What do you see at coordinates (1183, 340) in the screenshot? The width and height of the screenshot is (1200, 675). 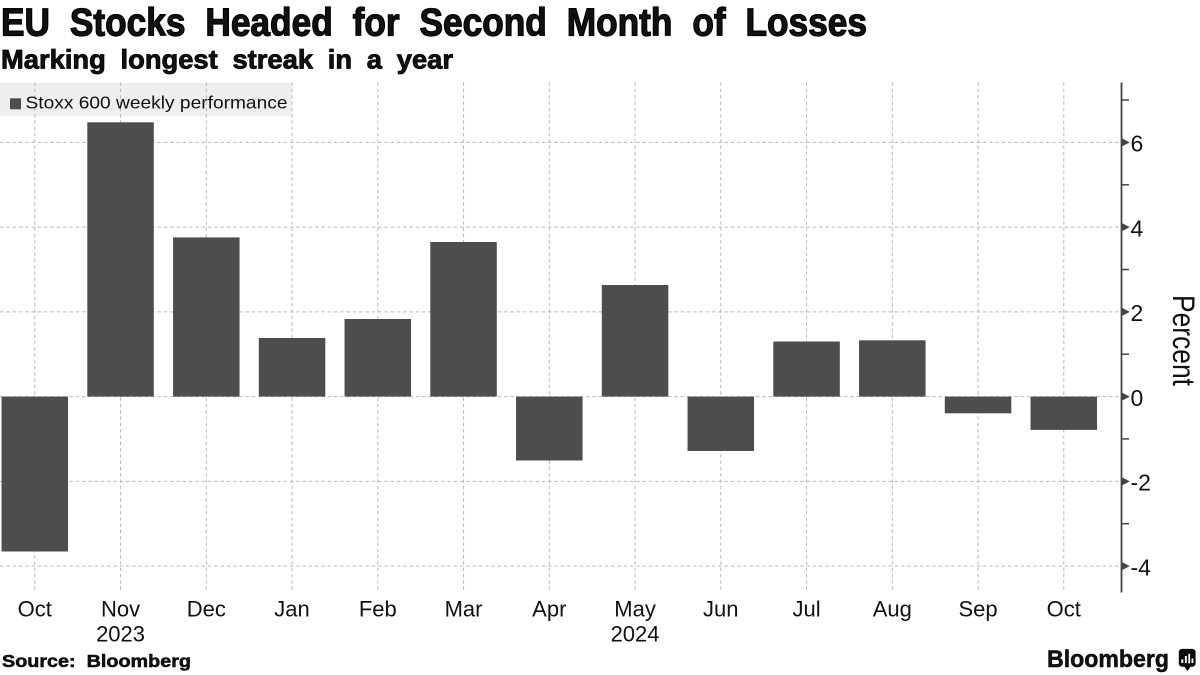 I see `svg-text: Percent` at bounding box center [1183, 340].